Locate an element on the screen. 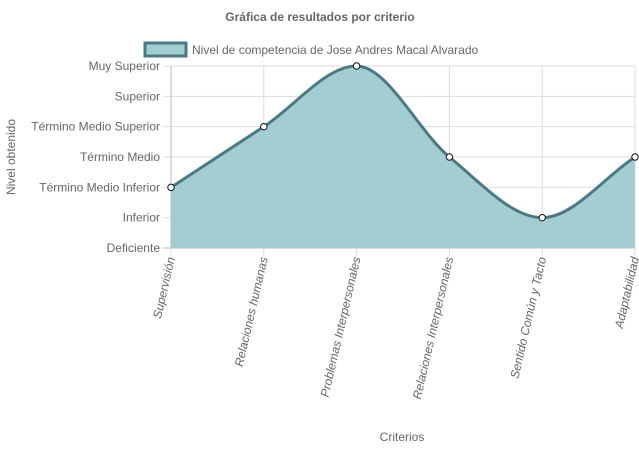  y-tick-label: Término Medio Inferior is located at coordinates (99, 187).